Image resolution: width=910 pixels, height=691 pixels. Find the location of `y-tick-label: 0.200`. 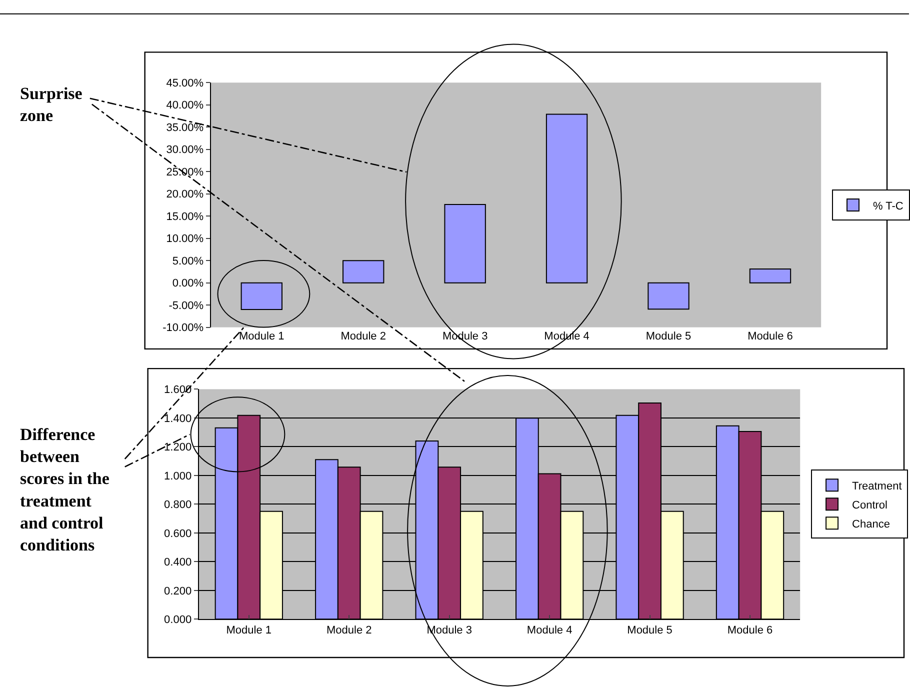

y-tick-label: 0.200 is located at coordinates (178, 591).